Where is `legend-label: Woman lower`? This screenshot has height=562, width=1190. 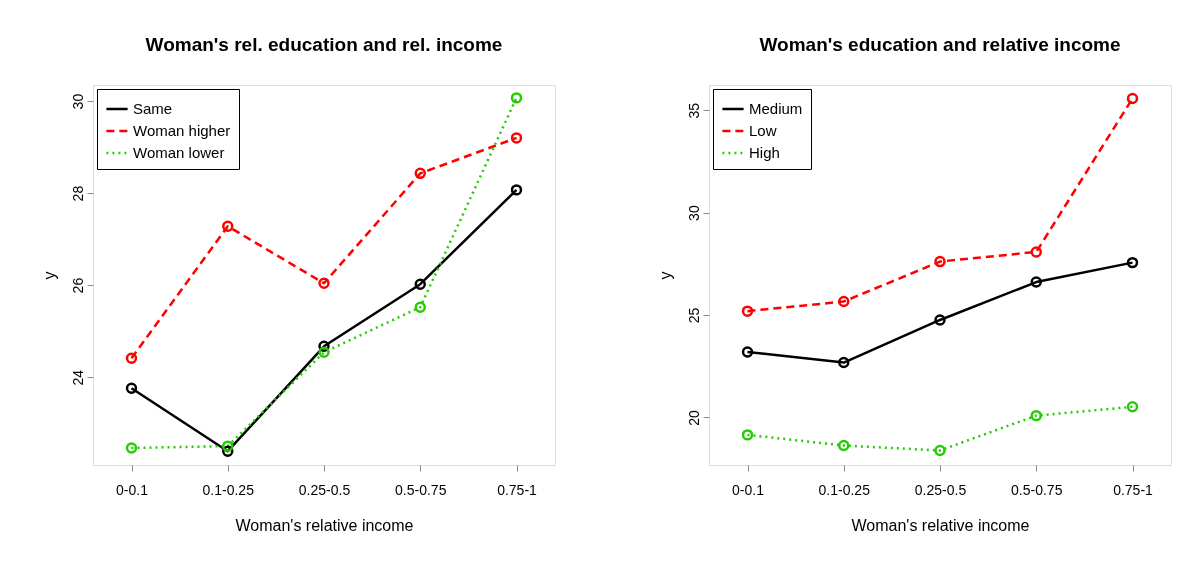
legend-label: Woman lower is located at coordinates (179, 152).